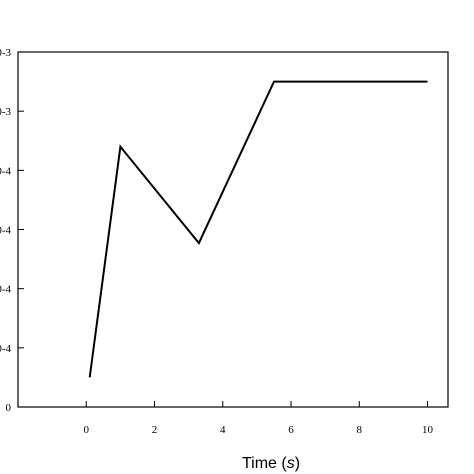 This screenshot has height=474, width=474. What do you see at coordinates (428, 430) in the screenshot?
I see `x-tick-label: 10` at bounding box center [428, 430].